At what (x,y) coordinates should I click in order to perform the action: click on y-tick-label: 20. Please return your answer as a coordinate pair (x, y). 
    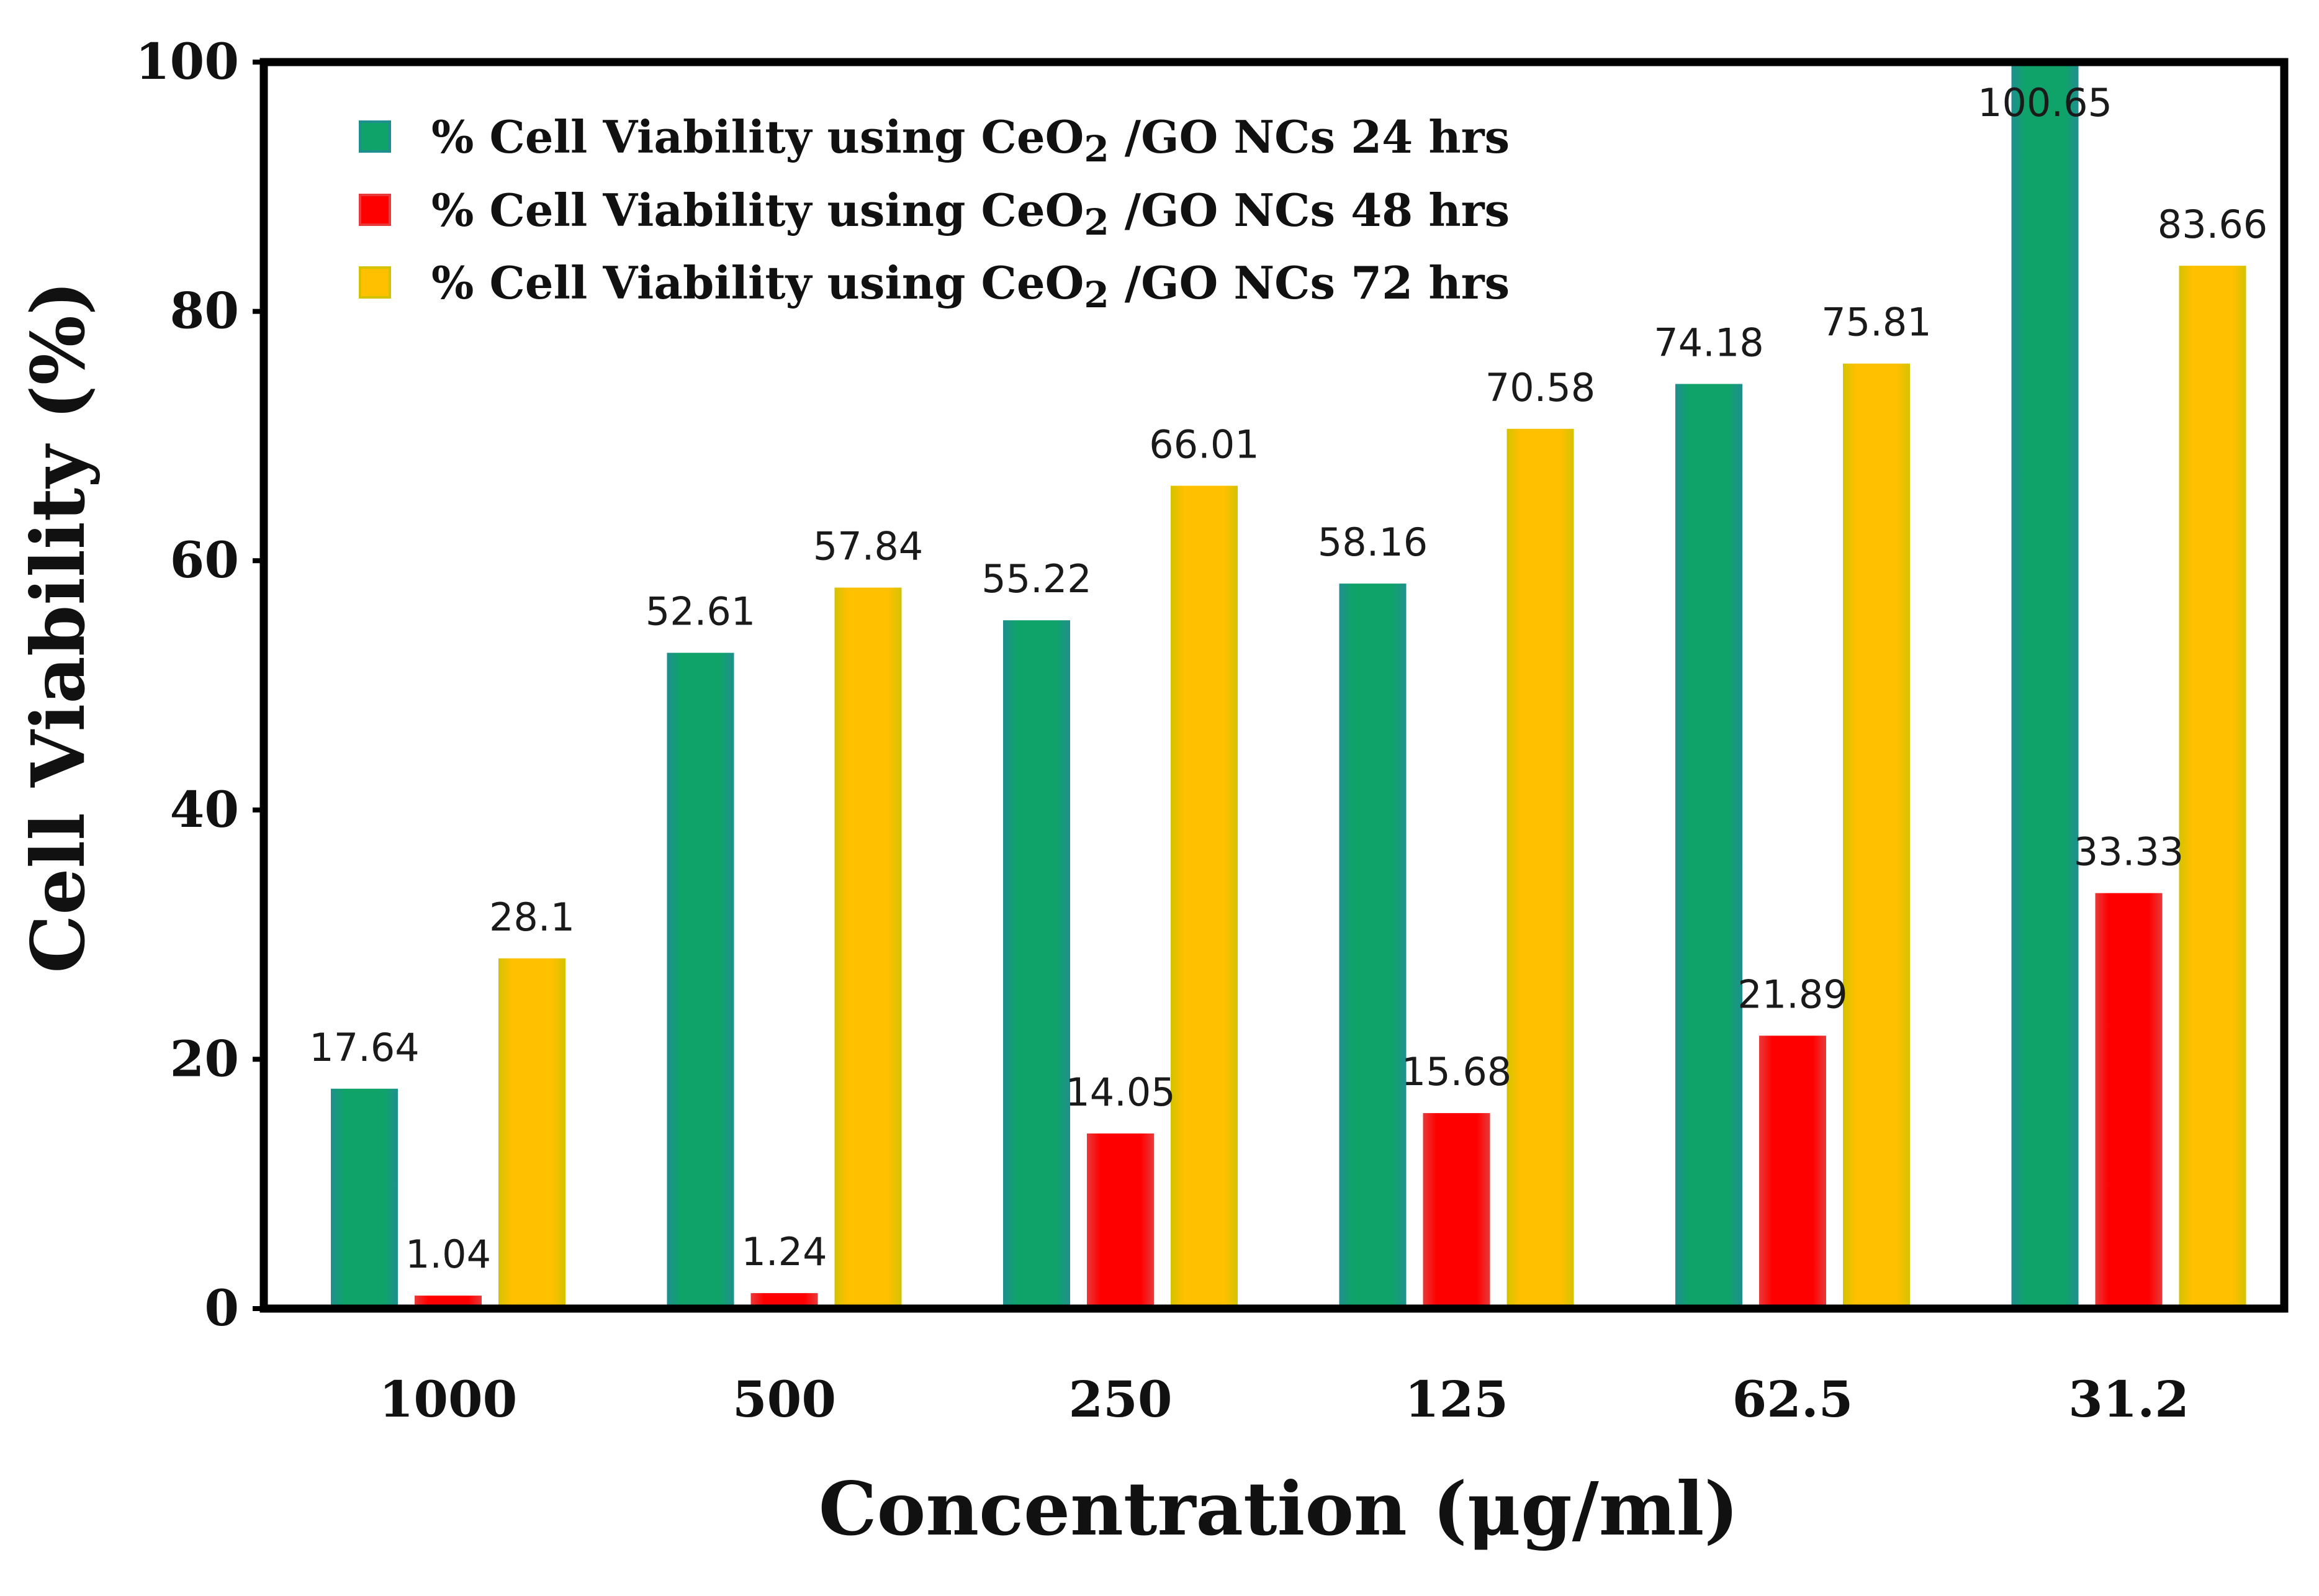
    Looking at the image, I should click on (204, 1058).